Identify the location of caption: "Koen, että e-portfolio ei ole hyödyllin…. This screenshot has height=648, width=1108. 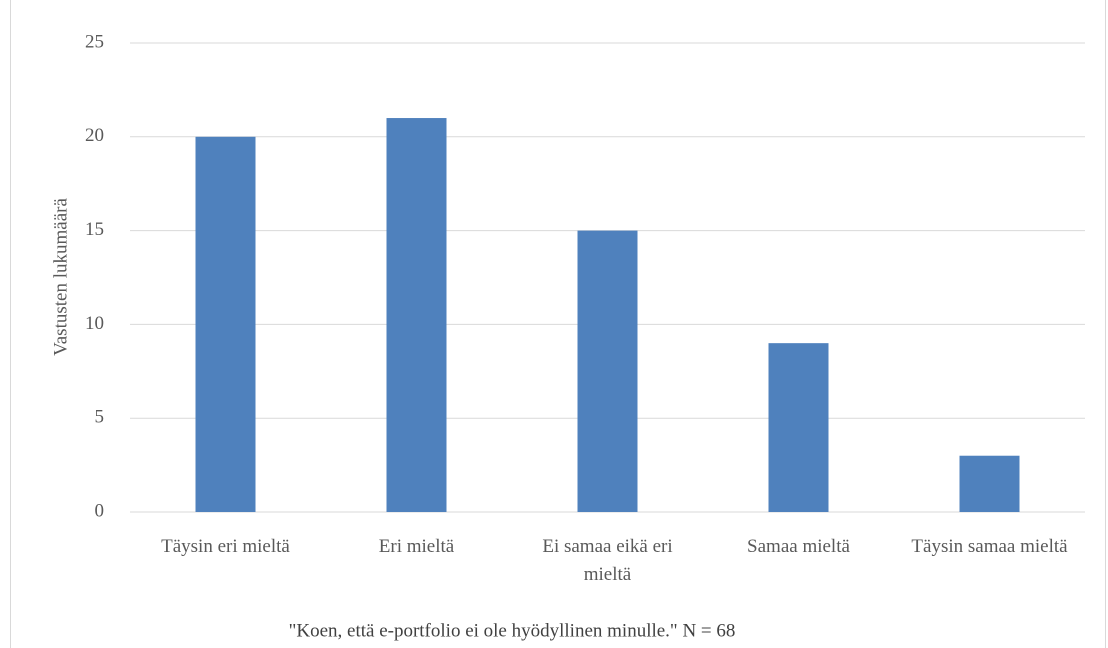
(512, 630).